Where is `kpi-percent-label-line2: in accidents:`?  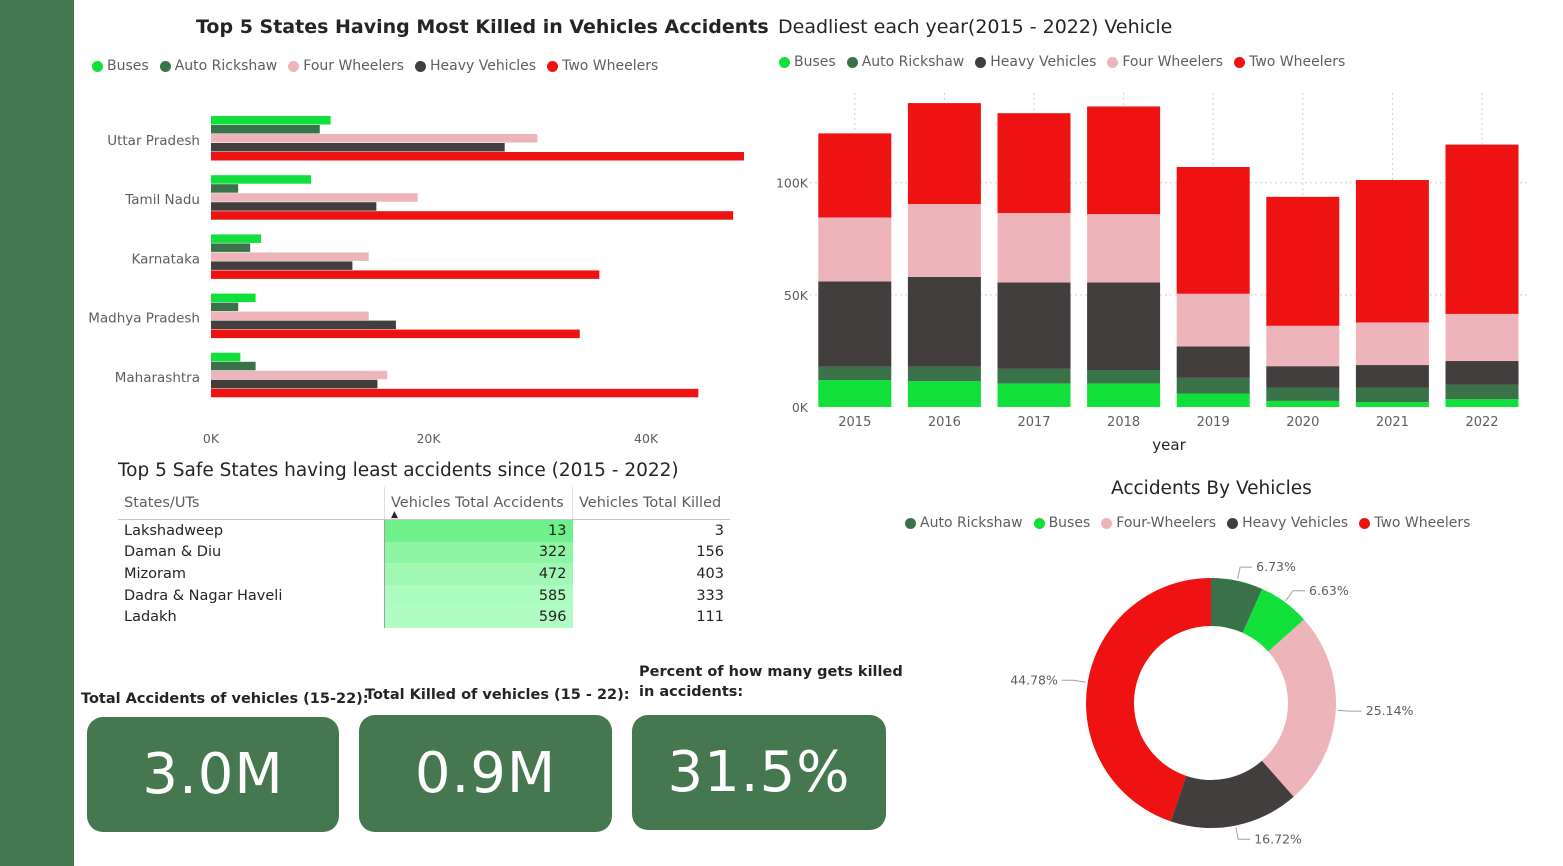
kpi-percent-label-line2: in accidents: is located at coordinates (691, 692).